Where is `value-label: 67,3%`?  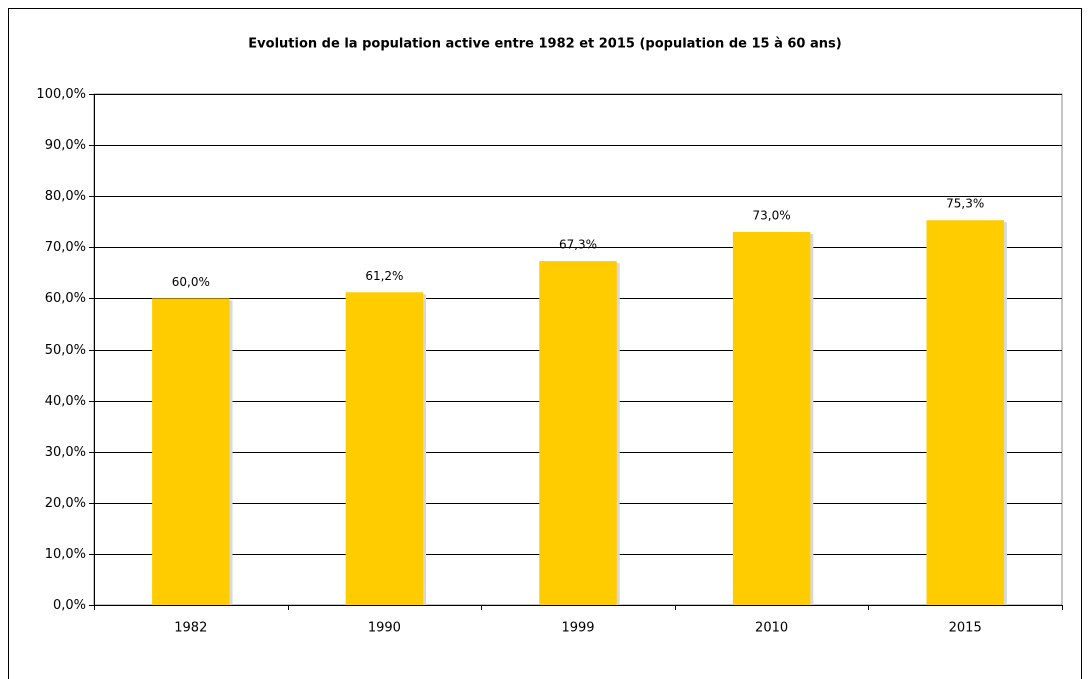 value-label: 67,3% is located at coordinates (578, 245).